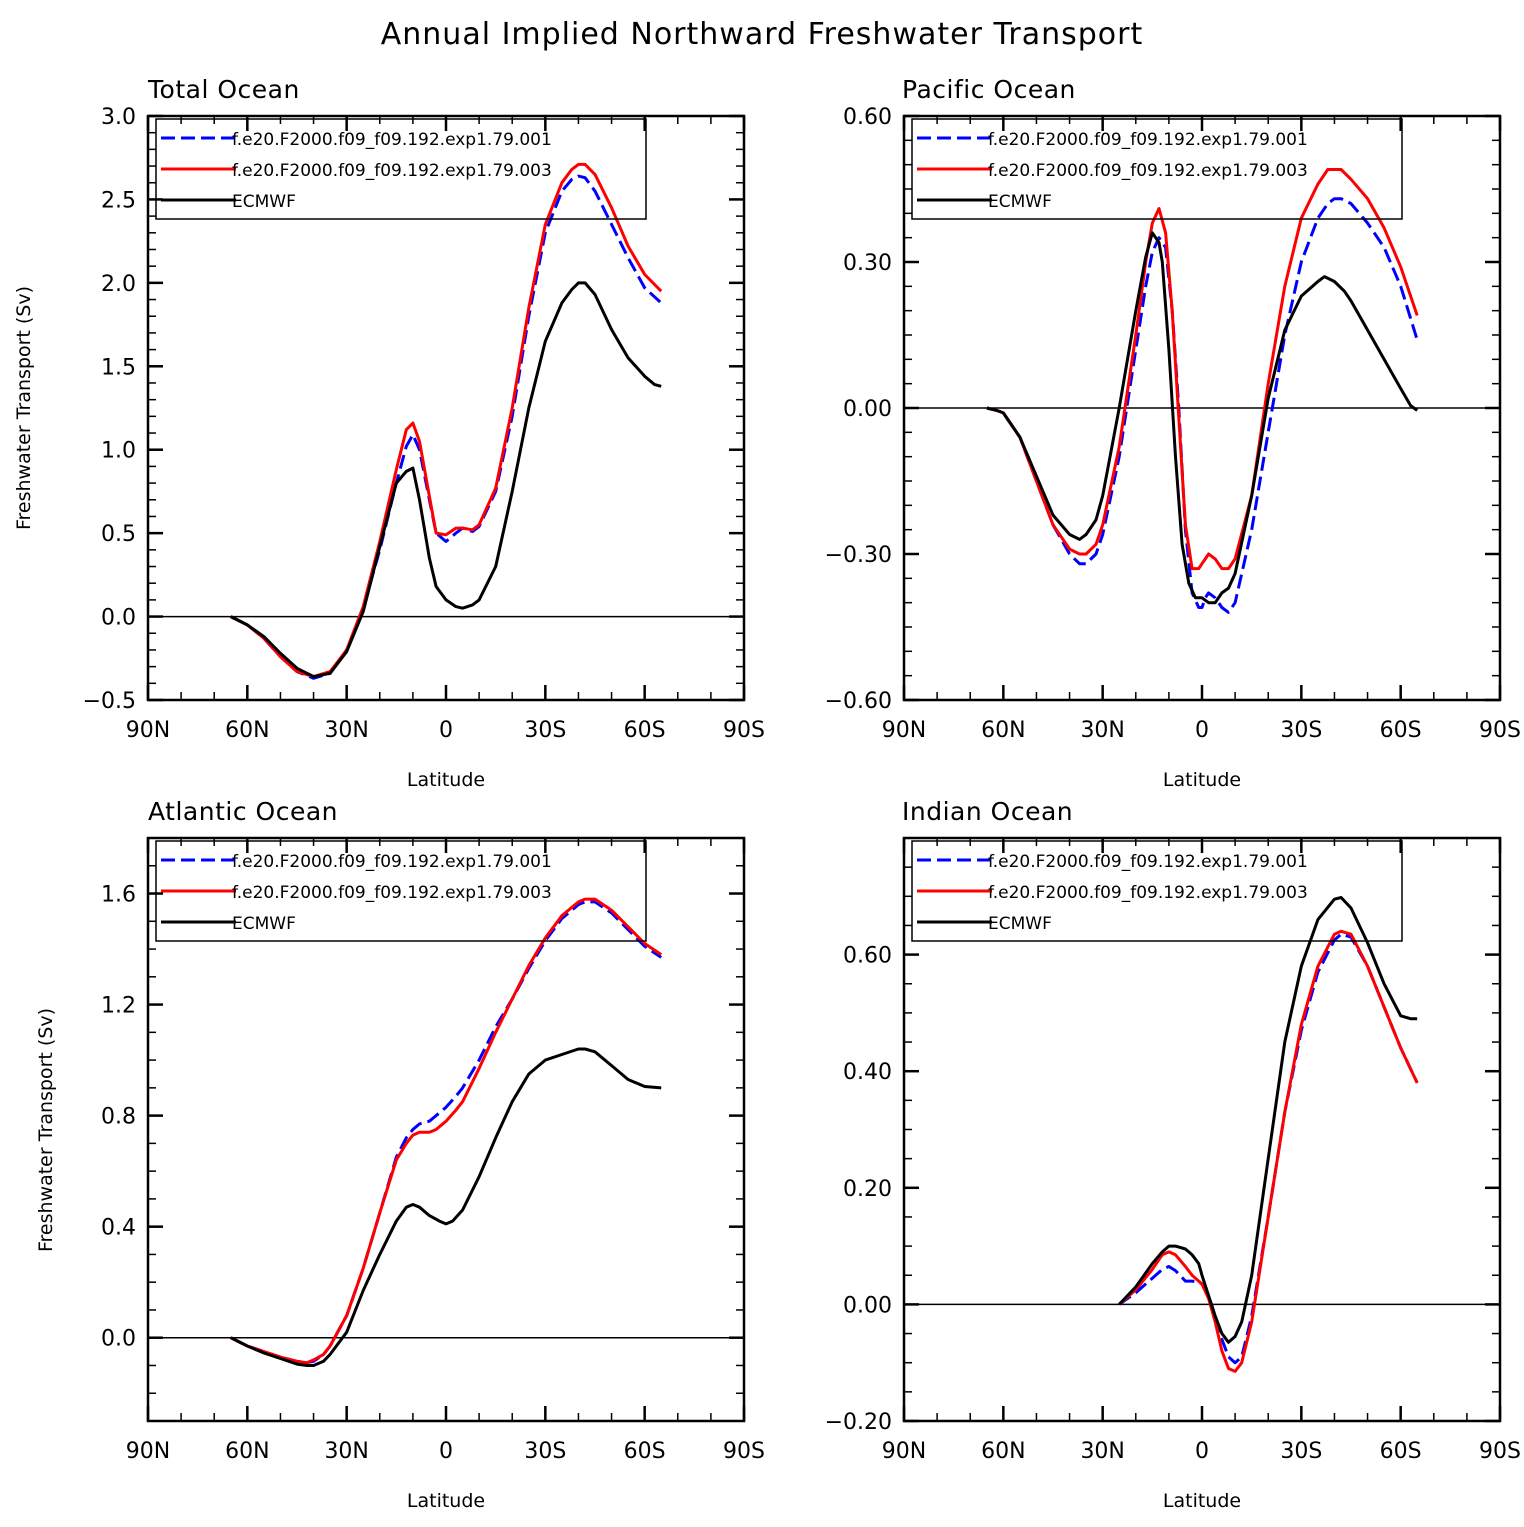  What do you see at coordinates (118, 451) in the screenshot?
I see `y-tick-label: 1.0` at bounding box center [118, 451].